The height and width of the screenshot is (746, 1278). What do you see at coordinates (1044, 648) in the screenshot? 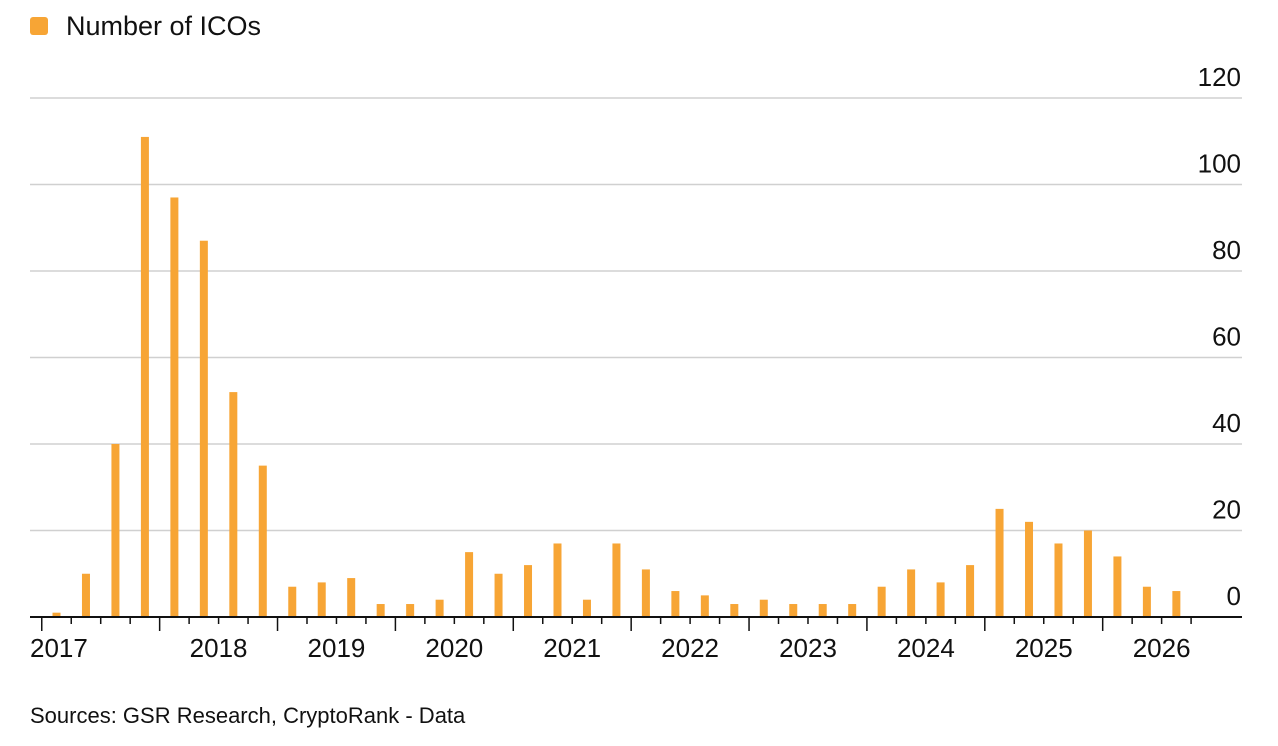
I see `x-tick-label: 2025` at bounding box center [1044, 648].